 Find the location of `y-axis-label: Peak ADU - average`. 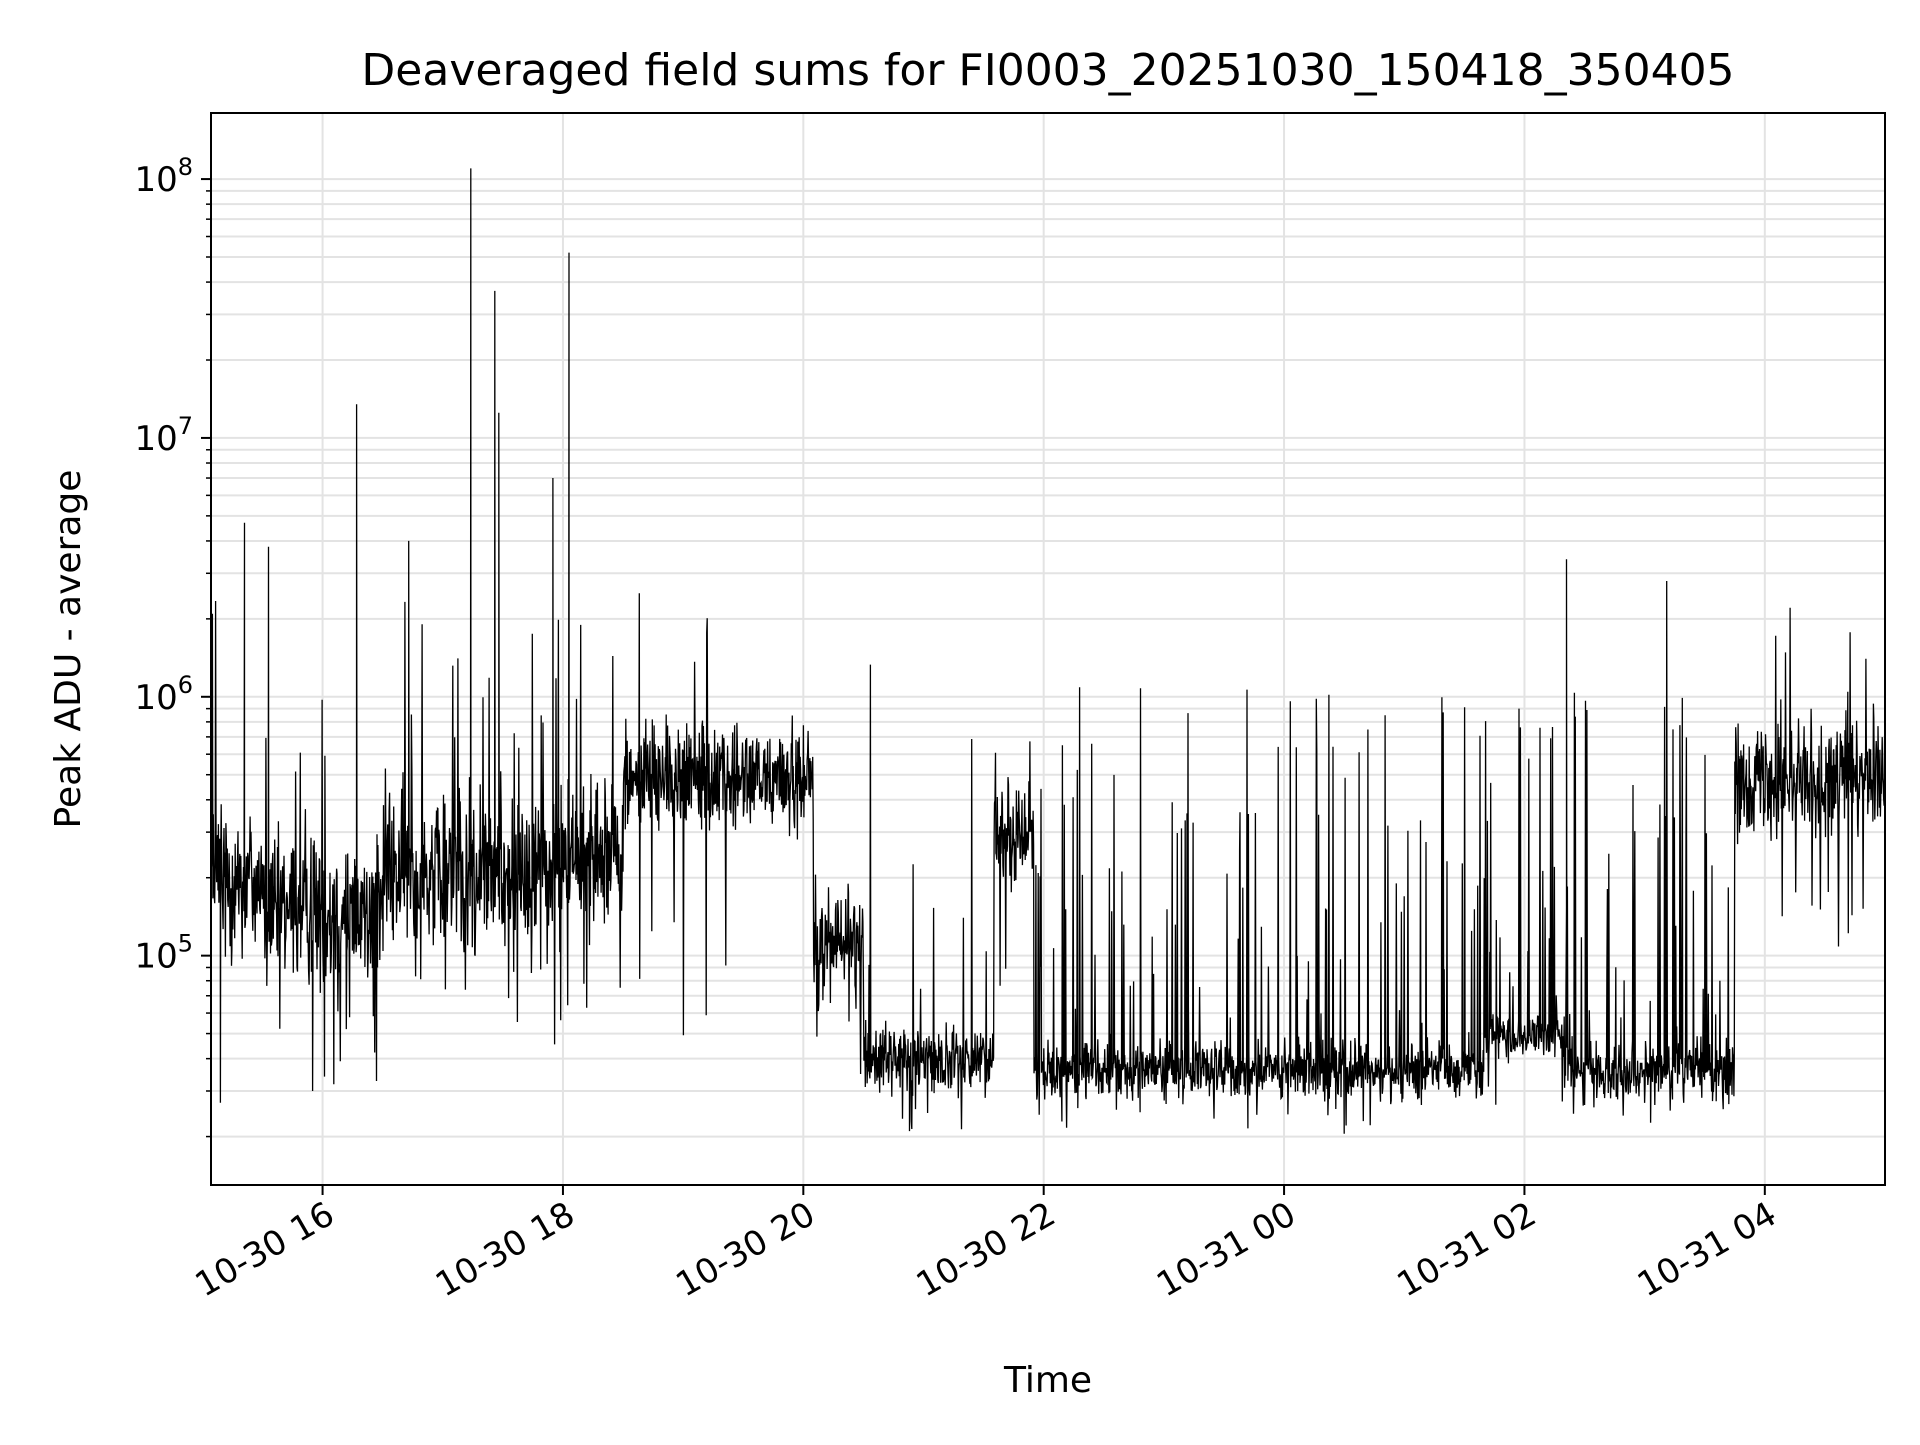

y-axis-label: Peak ADU - average is located at coordinates (68, 649).